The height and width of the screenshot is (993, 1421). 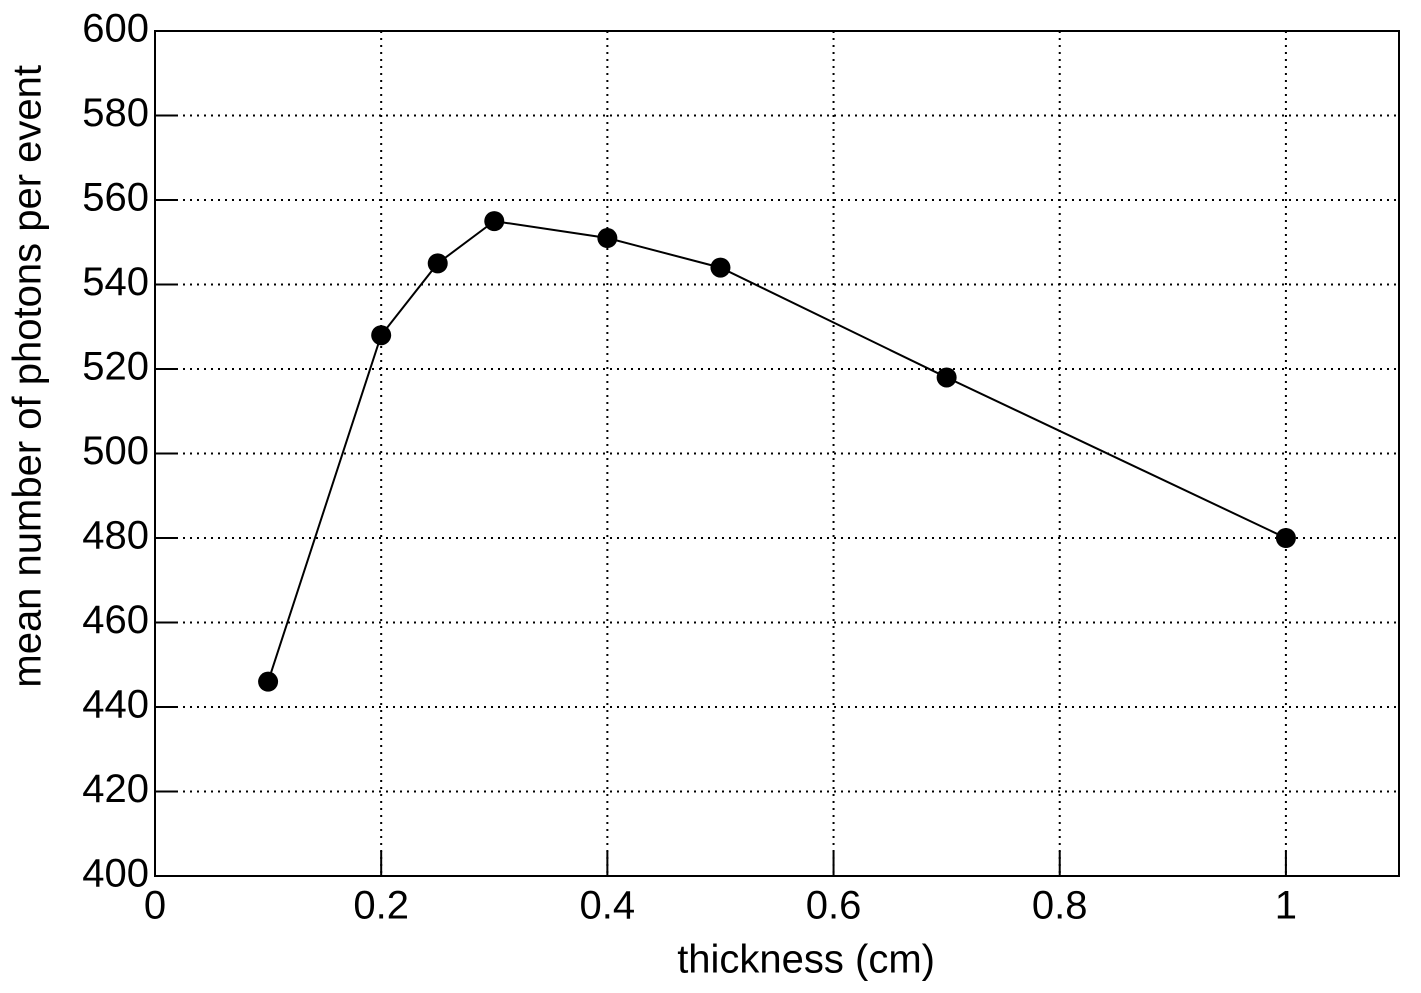 I want to click on y-tick-label: 400, so click(x=115, y=874).